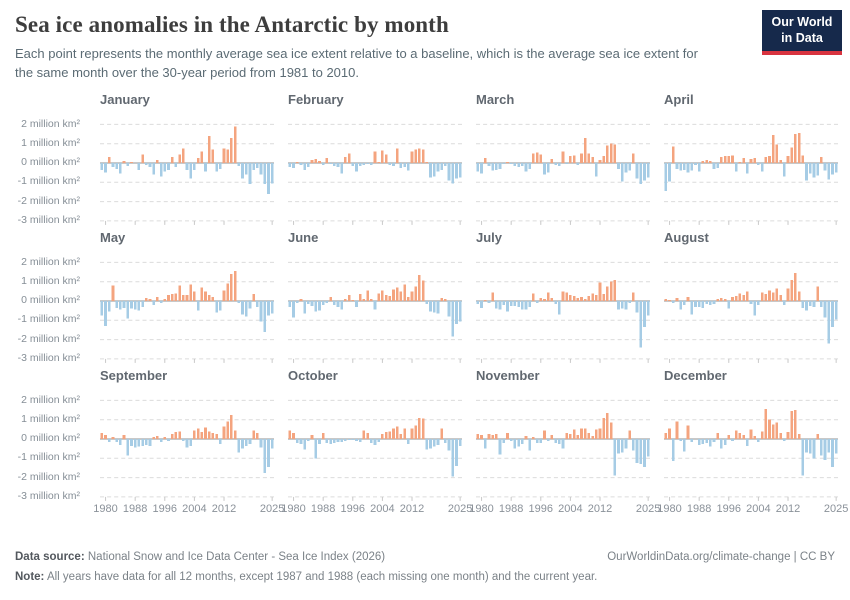 Image resolution: width=850 pixels, height=600 pixels. I want to click on bar-june-1992, so click(338, 303).